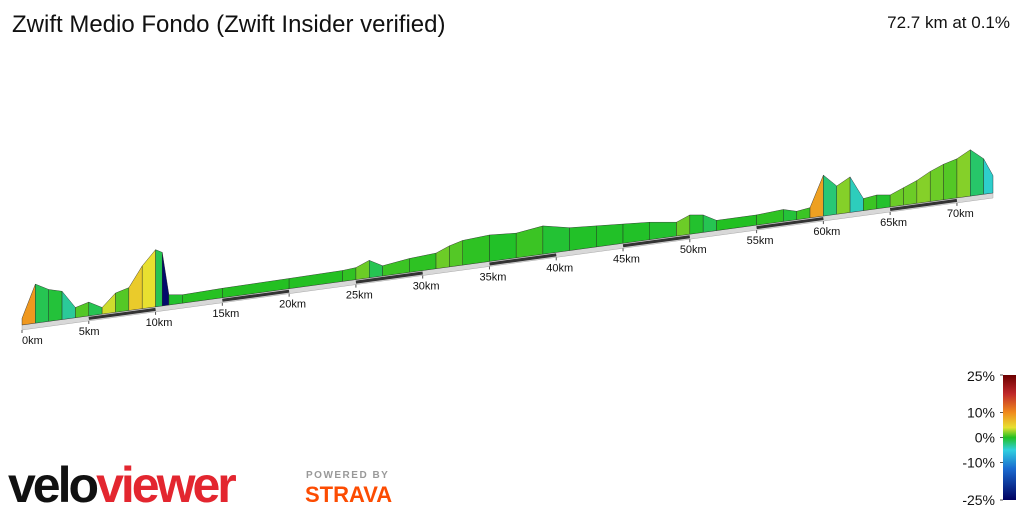 Image resolution: width=1024 pixels, height=517 pixels. What do you see at coordinates (426, 287) in the screenshot?
I see `x-tick-label: 30km` at bounding box center [426, 287].